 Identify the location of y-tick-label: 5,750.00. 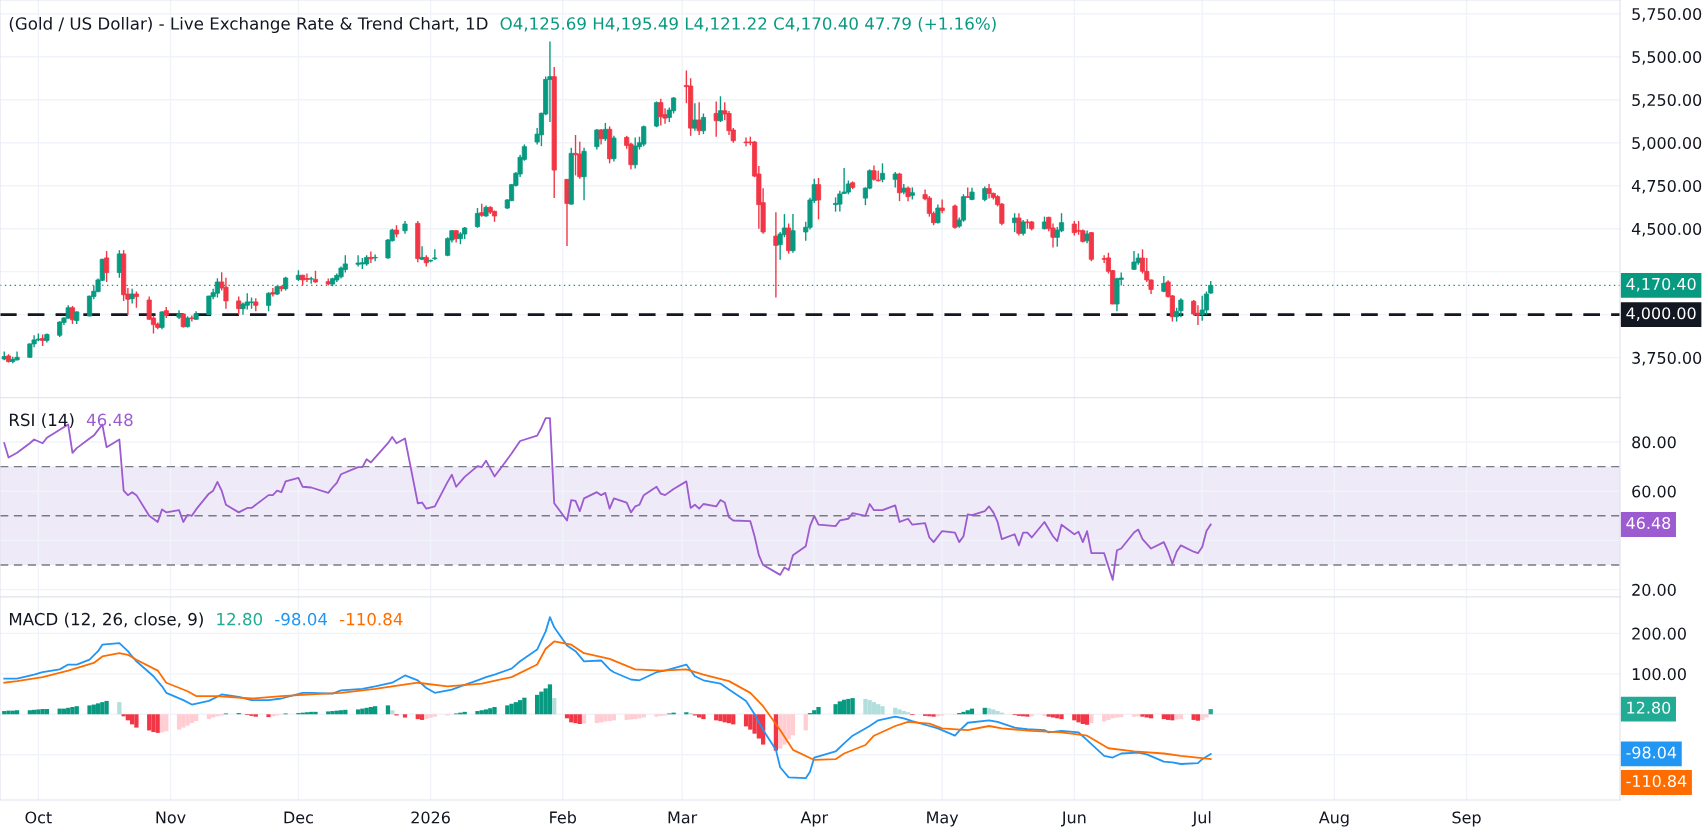
(1667, 14).